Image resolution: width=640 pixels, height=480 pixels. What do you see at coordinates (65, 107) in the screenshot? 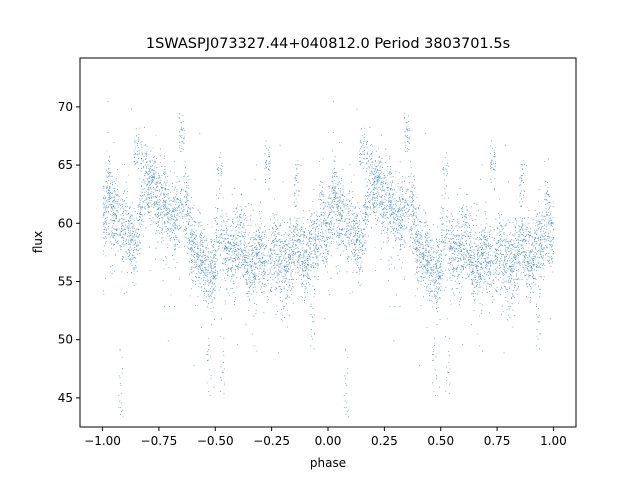
I see `y-tick-label: 70` at bounding box center [65, 107].